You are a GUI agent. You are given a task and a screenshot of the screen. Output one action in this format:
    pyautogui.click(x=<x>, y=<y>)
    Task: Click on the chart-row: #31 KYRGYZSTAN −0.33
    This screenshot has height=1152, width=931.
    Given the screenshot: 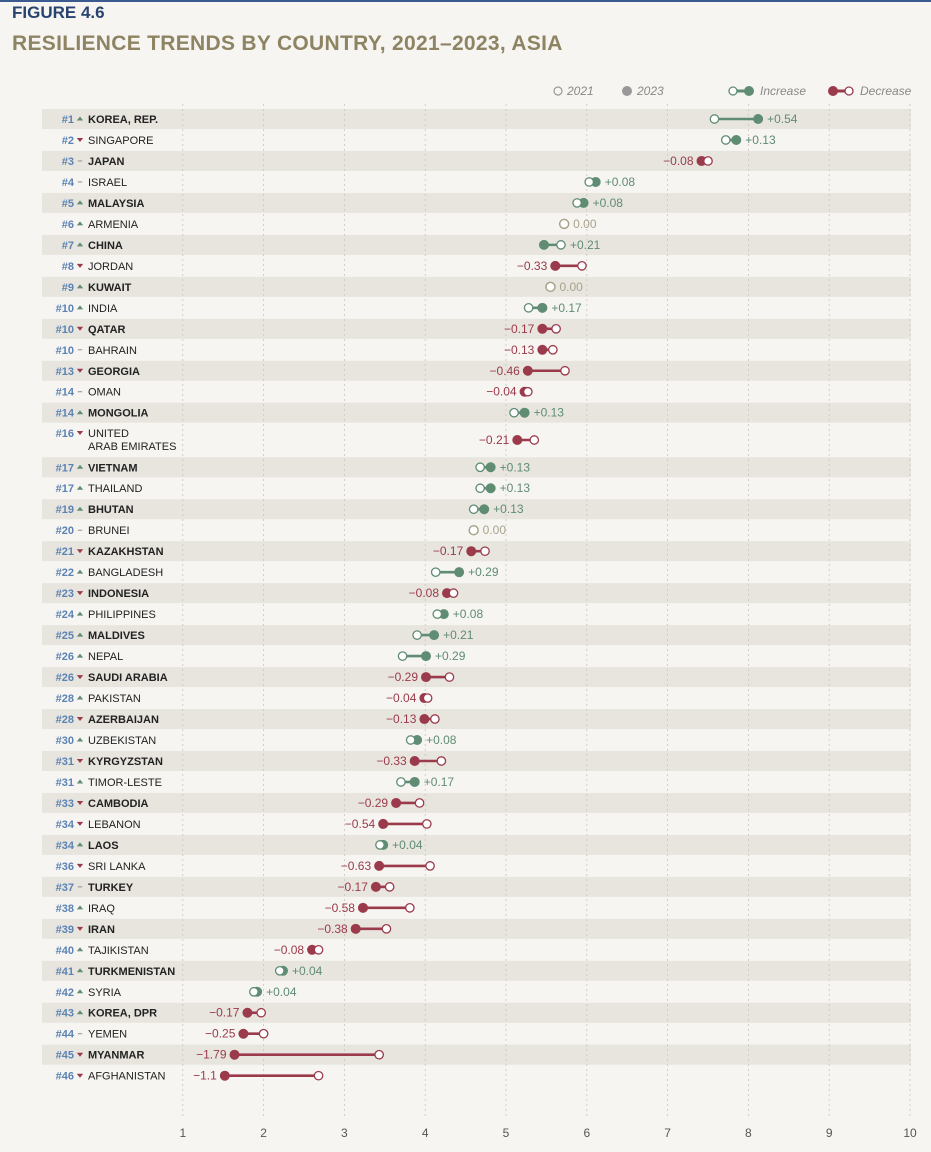 What is the action you would take?
    pyautogui.click(x=251, y=761)
    